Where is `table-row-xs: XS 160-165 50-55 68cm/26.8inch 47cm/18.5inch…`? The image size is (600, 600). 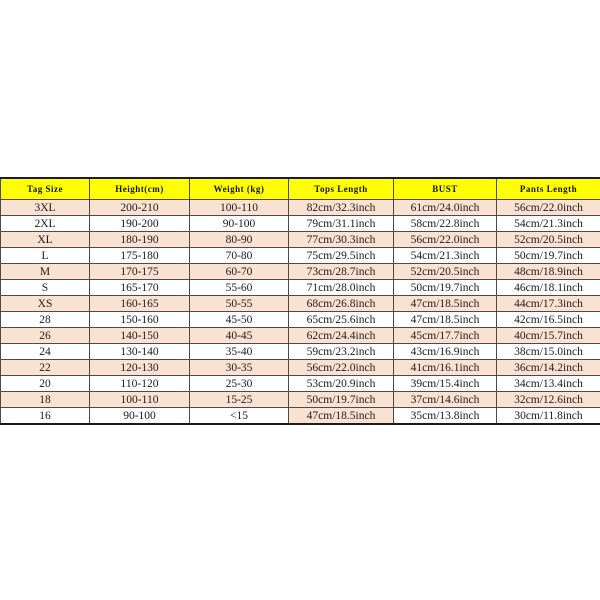 table-row-xs: XS 160-165 50-55 68cm/26.8inch 47cm/18.5inch… is located at coordinates (300, 303).